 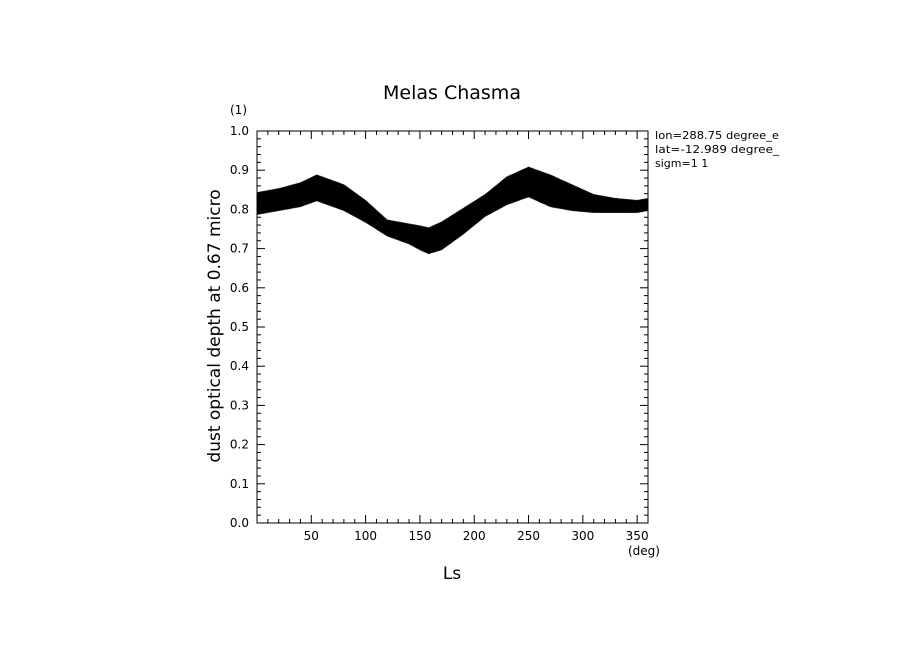 What do you see at coordinates (239, 445) in the screenshot?
I see `y-tick-label: 0.2` at bounding box center [239, 445].